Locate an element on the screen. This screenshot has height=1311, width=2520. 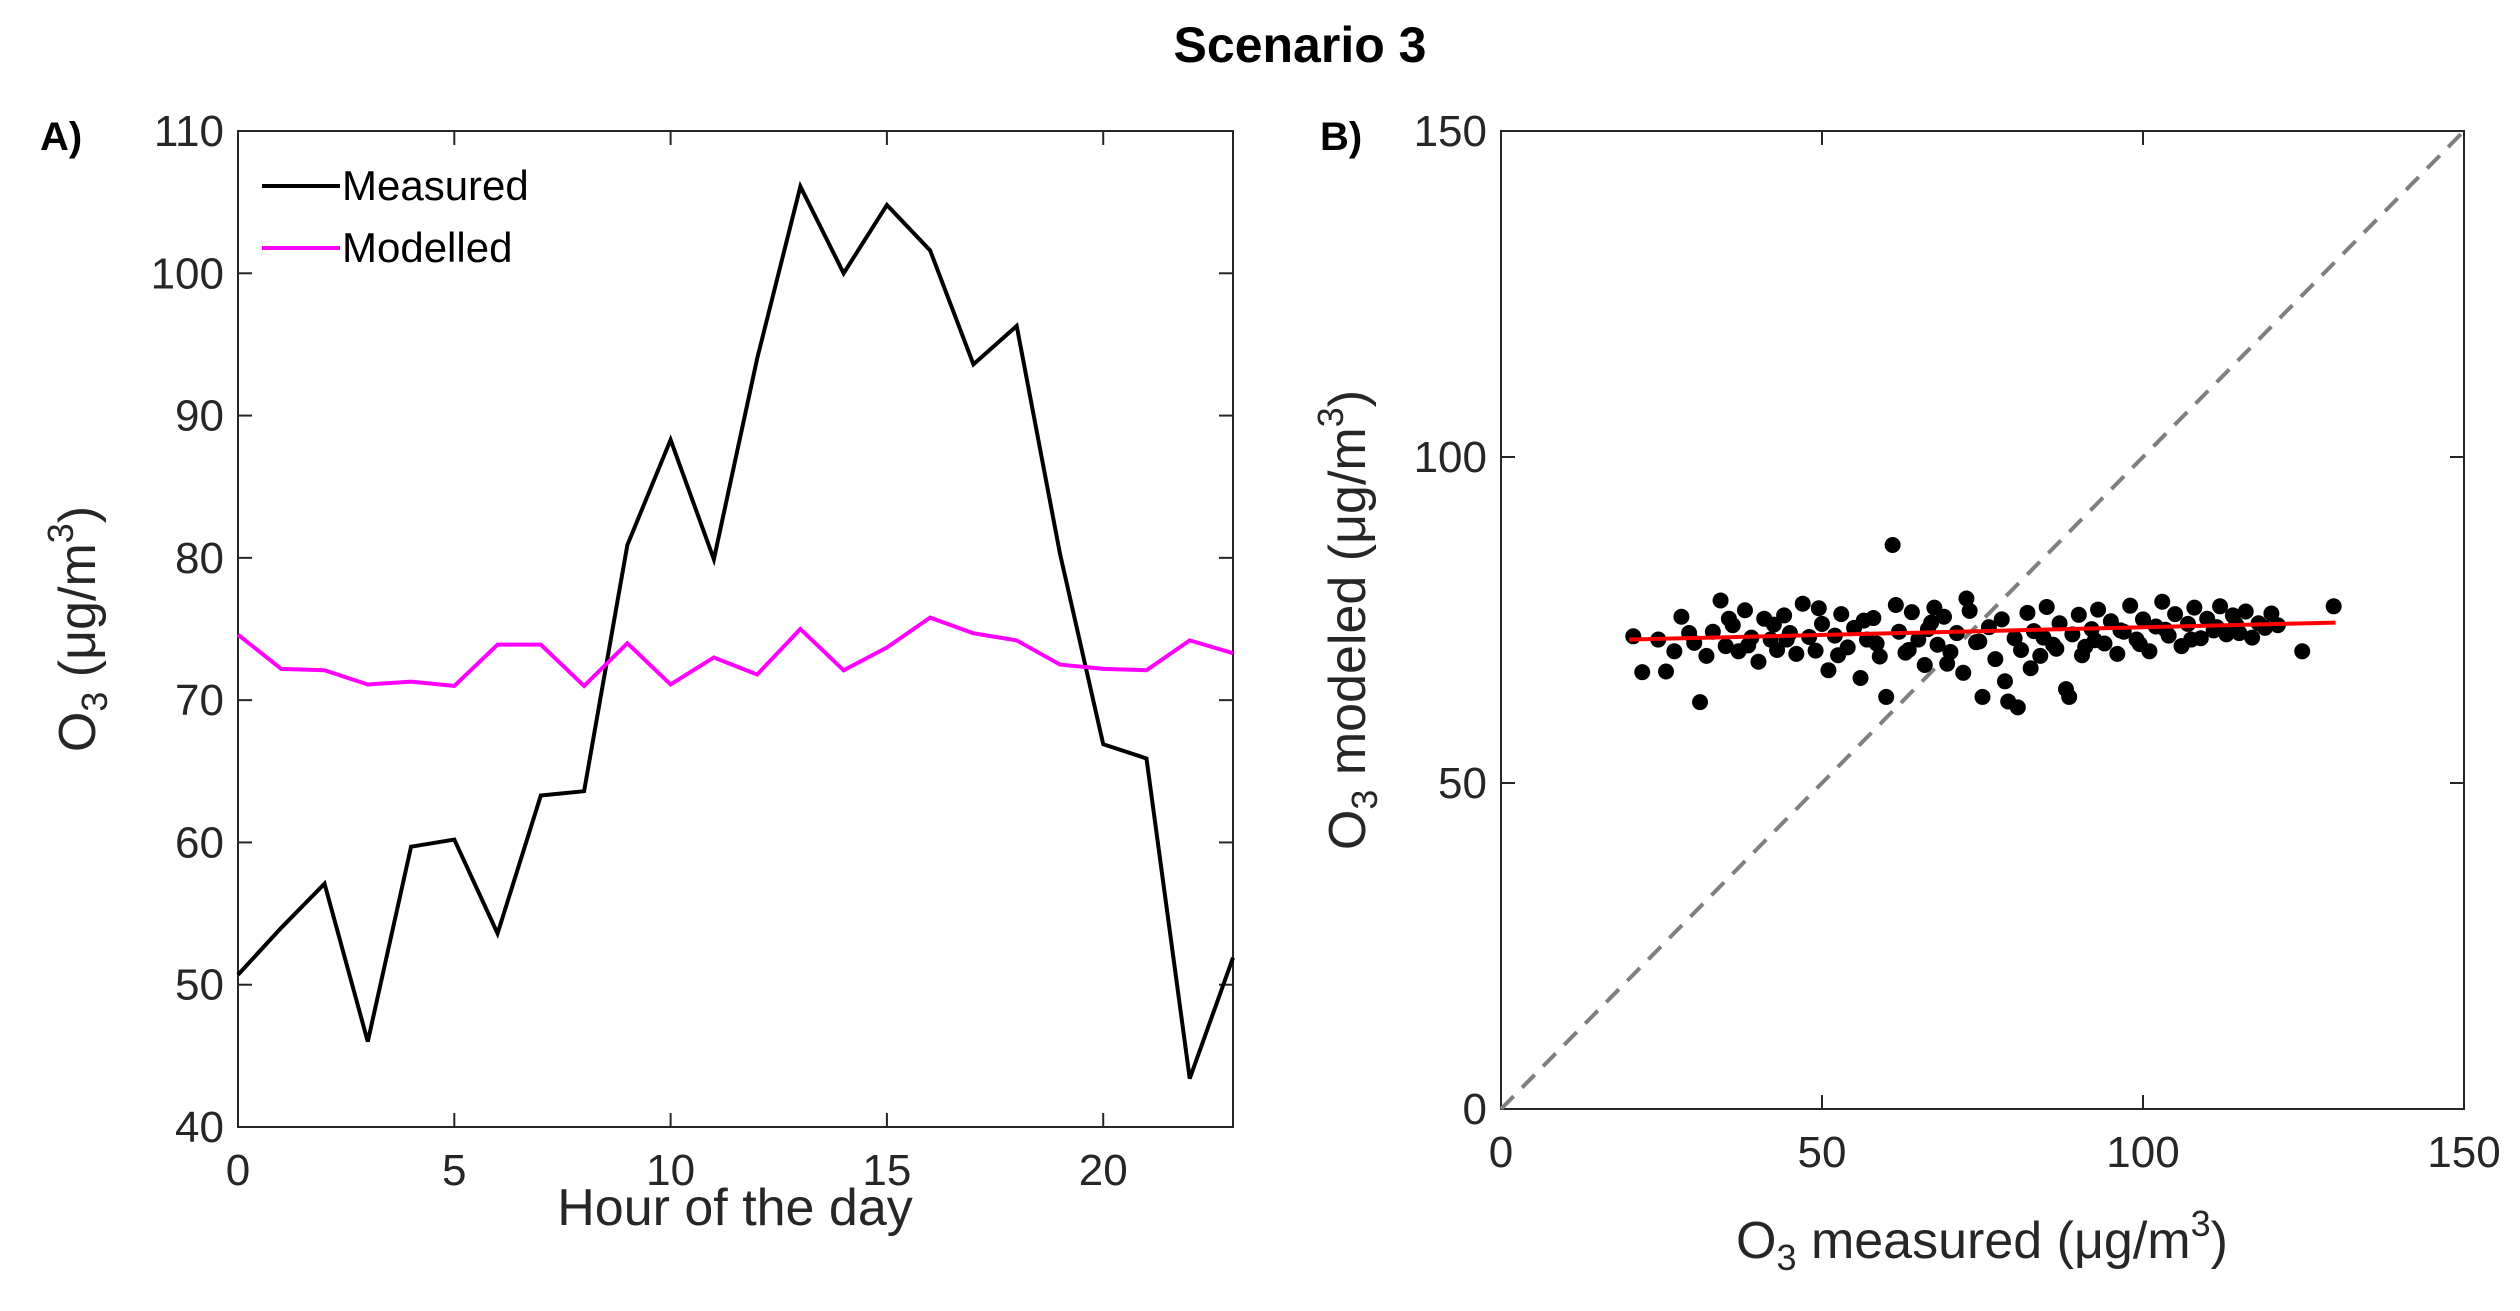
panel-b-label: B) is located at coordinates (1341, 137).